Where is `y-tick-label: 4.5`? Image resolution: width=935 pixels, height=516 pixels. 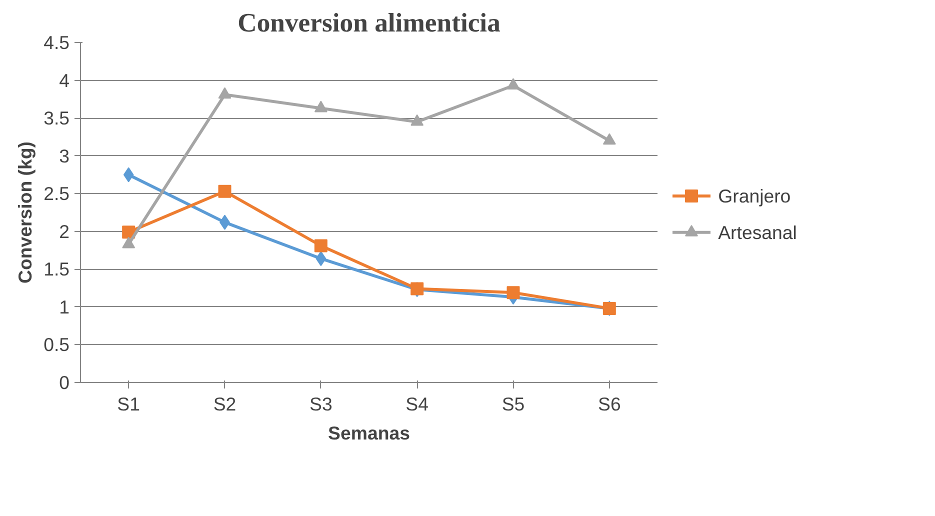 y-tick-label: 4.5 is located at coordinates (57, 42).